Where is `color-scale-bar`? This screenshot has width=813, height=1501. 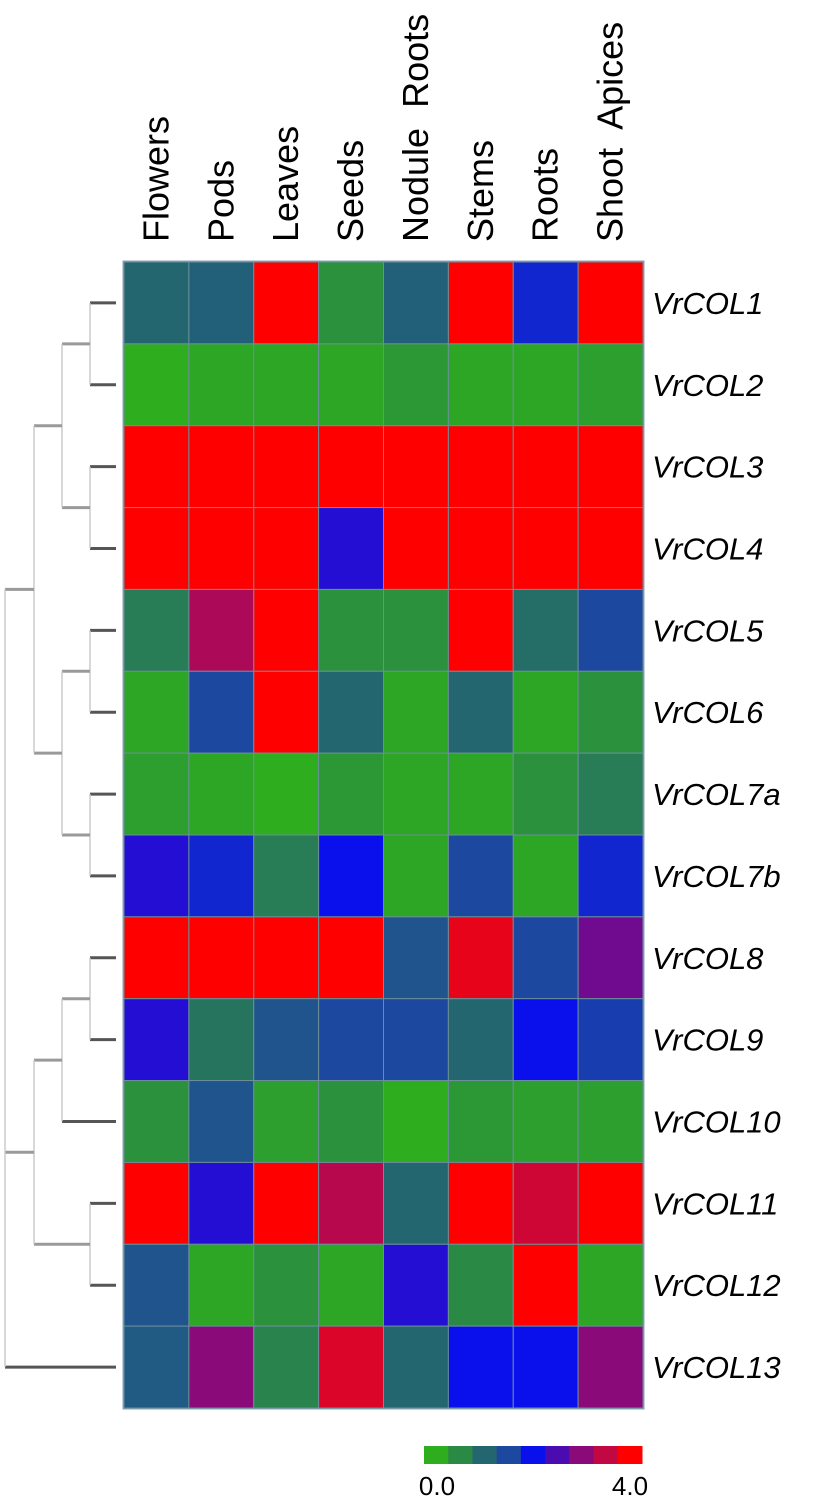 color-scale-bar is located at coordinates (533, 1455).